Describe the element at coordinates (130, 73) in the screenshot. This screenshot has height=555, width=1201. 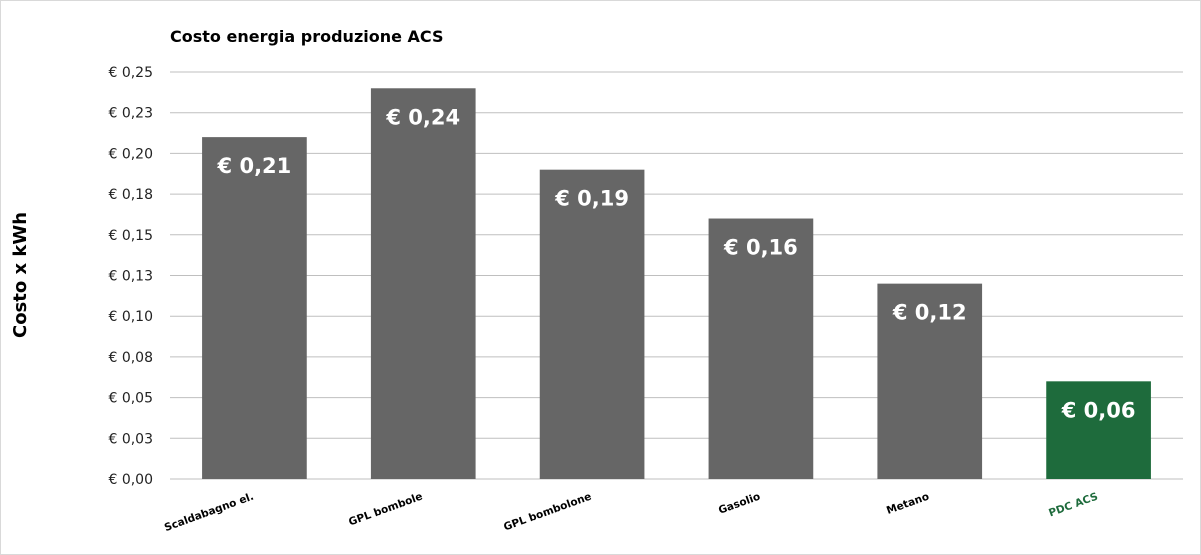
I see `y-tick-label: € 0,25` at that location.